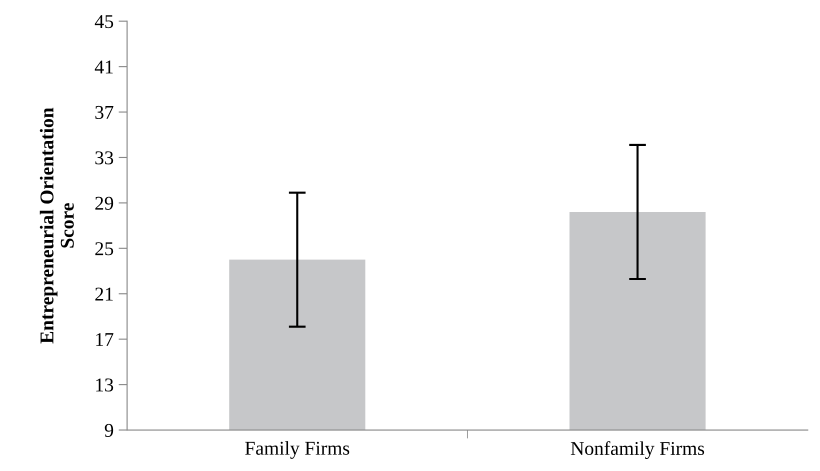 This screenshot has height=471, width=820. I want to click on y-tick-label: 41, so click(103, 67).